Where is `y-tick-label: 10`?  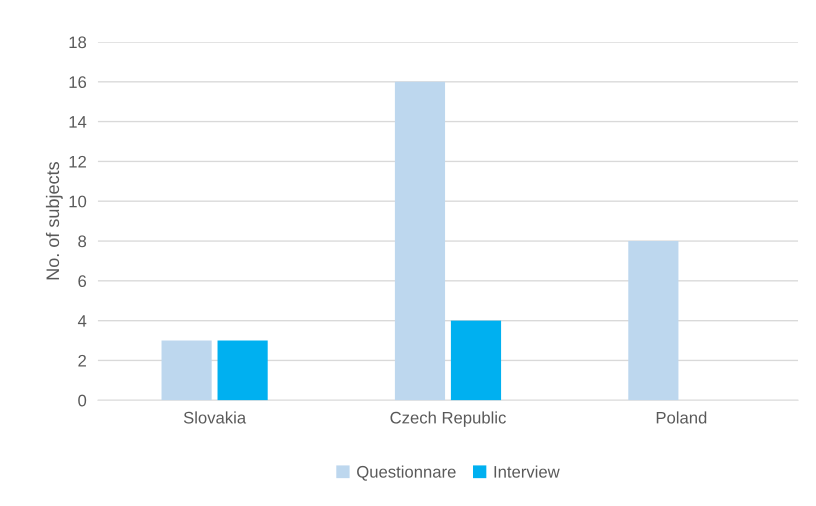
y-tick-label: 10 is located at coordinates (78, 202).